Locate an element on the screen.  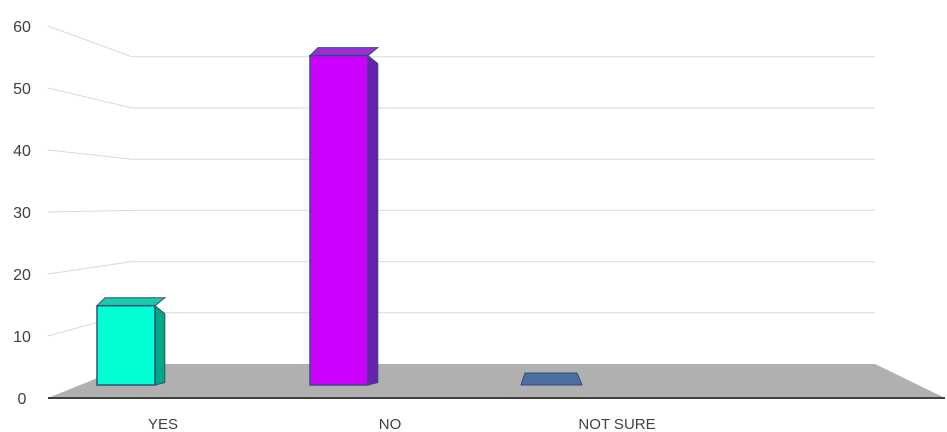
y-tick-label: 20 is located at coordinates (22, 275).